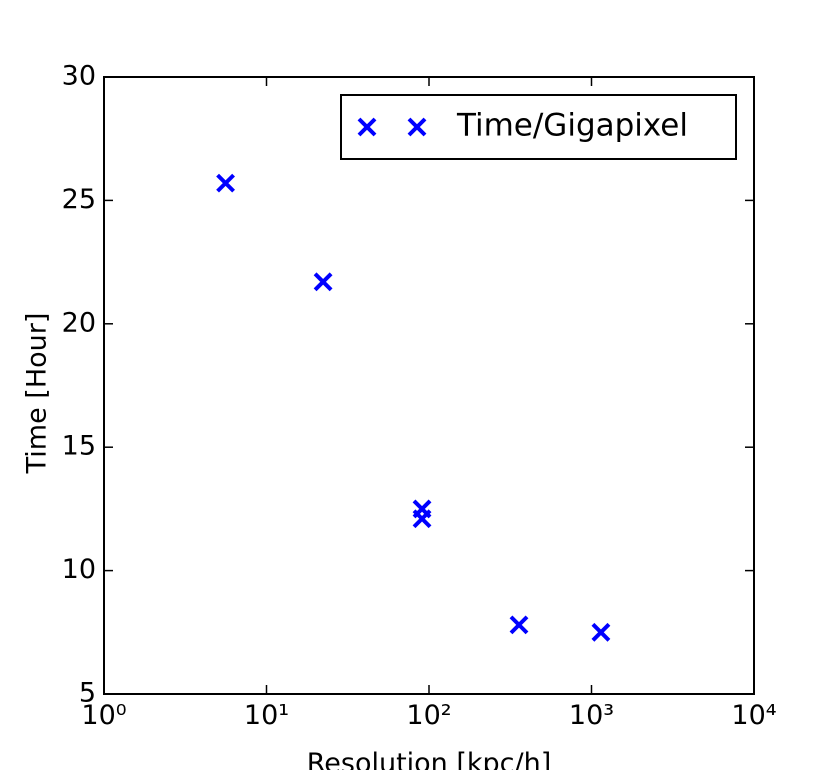 This screenshot has height=770, width=838. I want to click on legend-label: Time/Gigapixel, so click(572, 126).